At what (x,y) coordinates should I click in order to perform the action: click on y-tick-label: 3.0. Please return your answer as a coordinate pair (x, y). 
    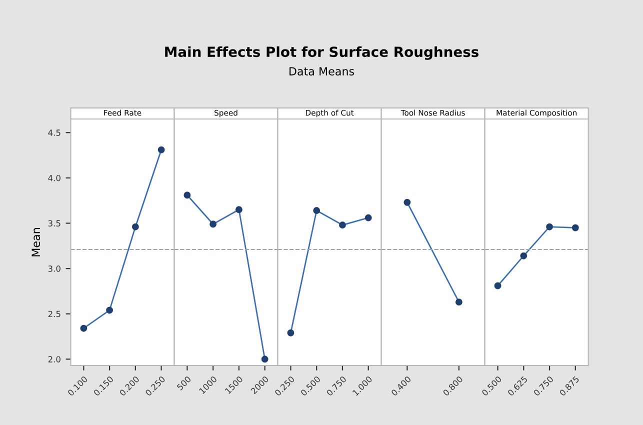
    Looking at the image, I should click on (54, 269).